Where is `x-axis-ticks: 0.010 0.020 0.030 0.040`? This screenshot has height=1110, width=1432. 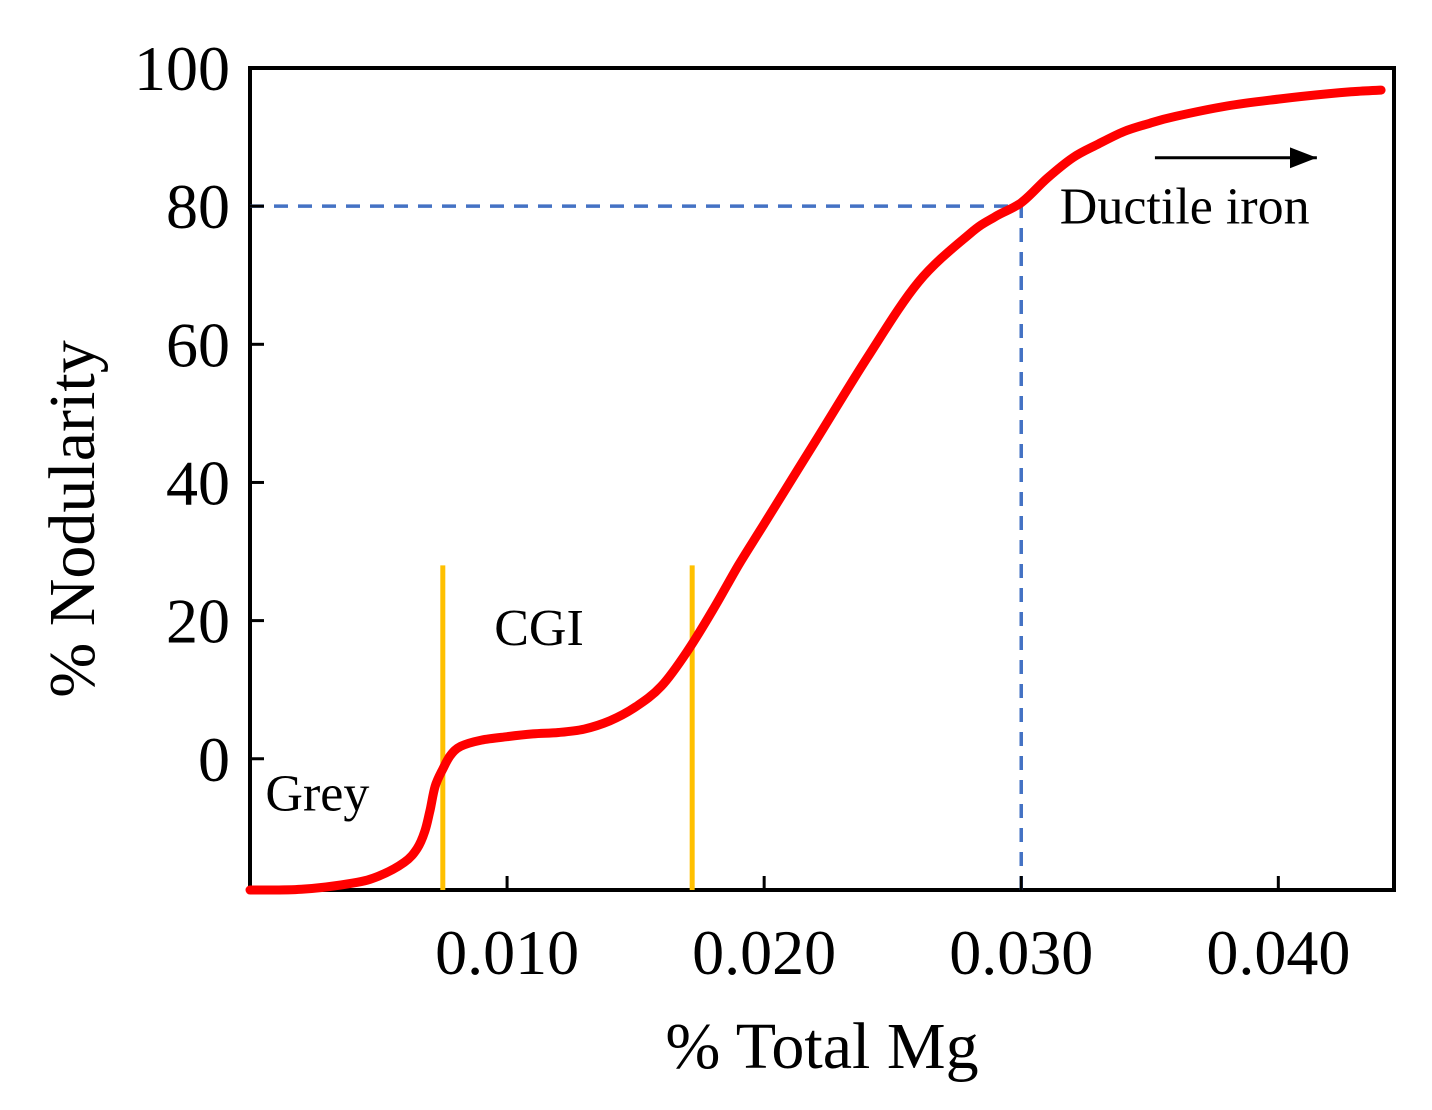
x-axis-ticks: 0.010 0.020 0.030 0.040 is located at coordinates (892, 932).